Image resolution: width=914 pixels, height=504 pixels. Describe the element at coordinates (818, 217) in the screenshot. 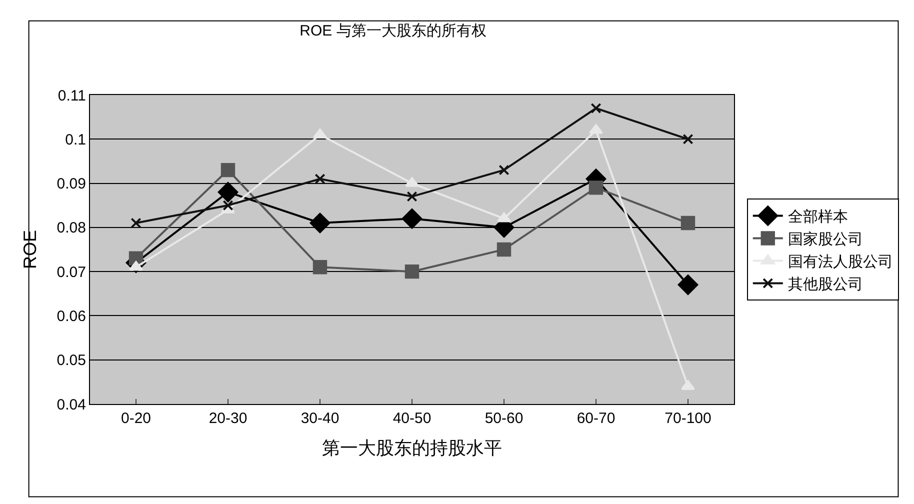

I see `legend-label: 全部样本` at that location.